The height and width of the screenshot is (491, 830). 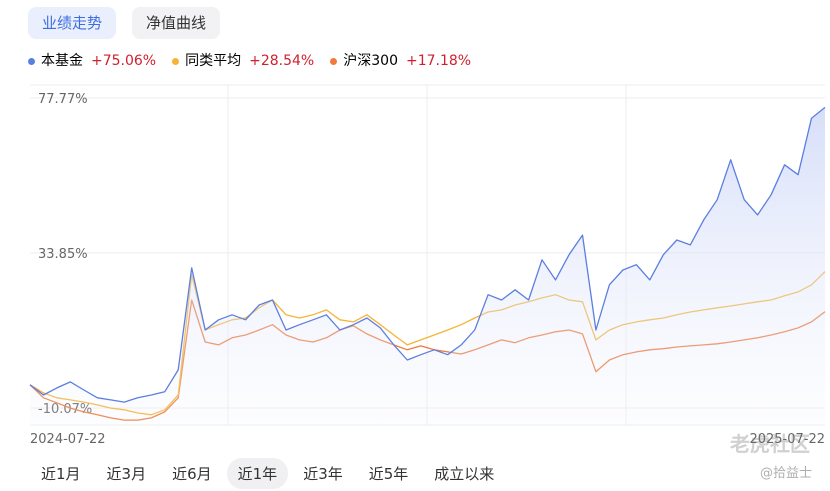 I want to click on range-tab: 成立以来, so click(x=464, y=474).